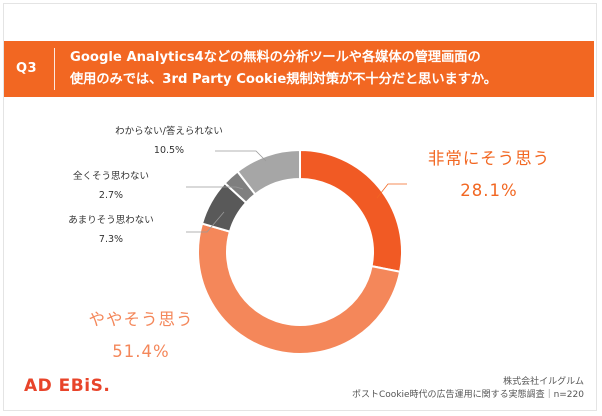  Describe the element at coordinates (468, 395) in the screenshot. I see `source-survey: ポストCookie時代の広告運用に関する実態調査｜n=220` at that location.